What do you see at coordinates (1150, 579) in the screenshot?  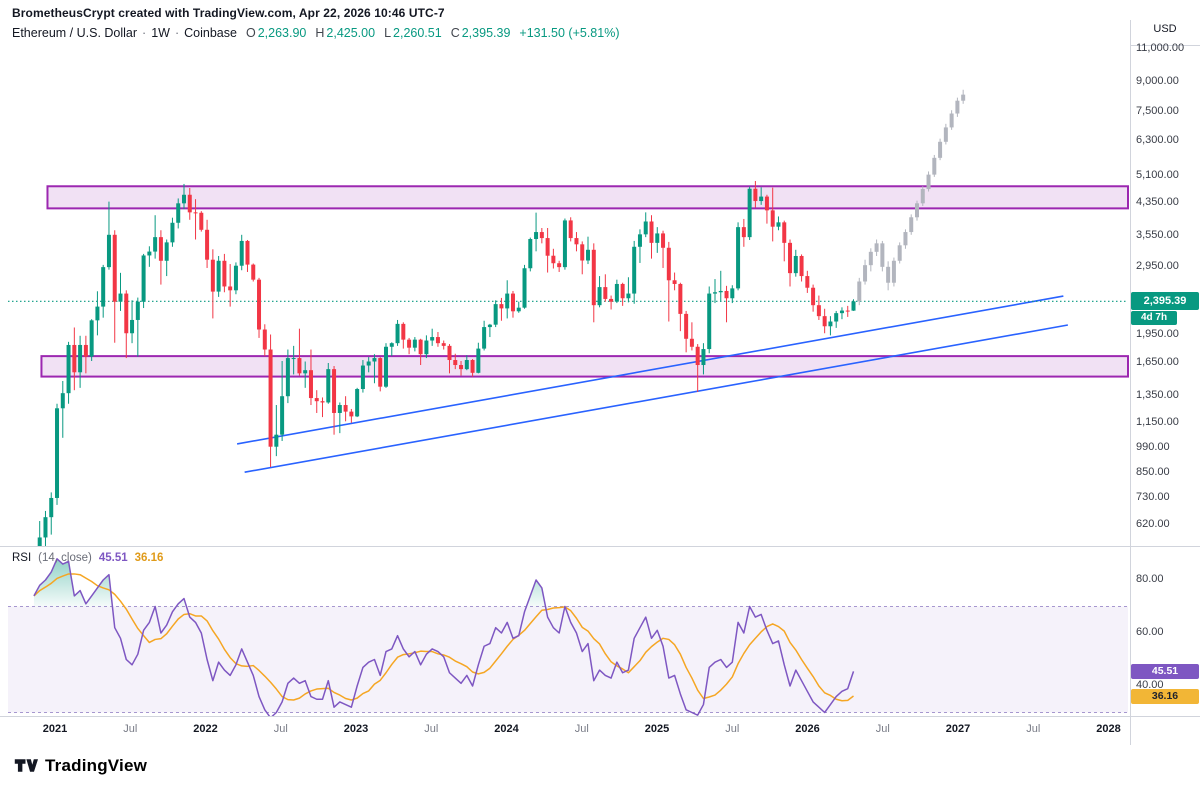 I see `rsi-tick-label: 80.00` at bounding box center [1150, 579].